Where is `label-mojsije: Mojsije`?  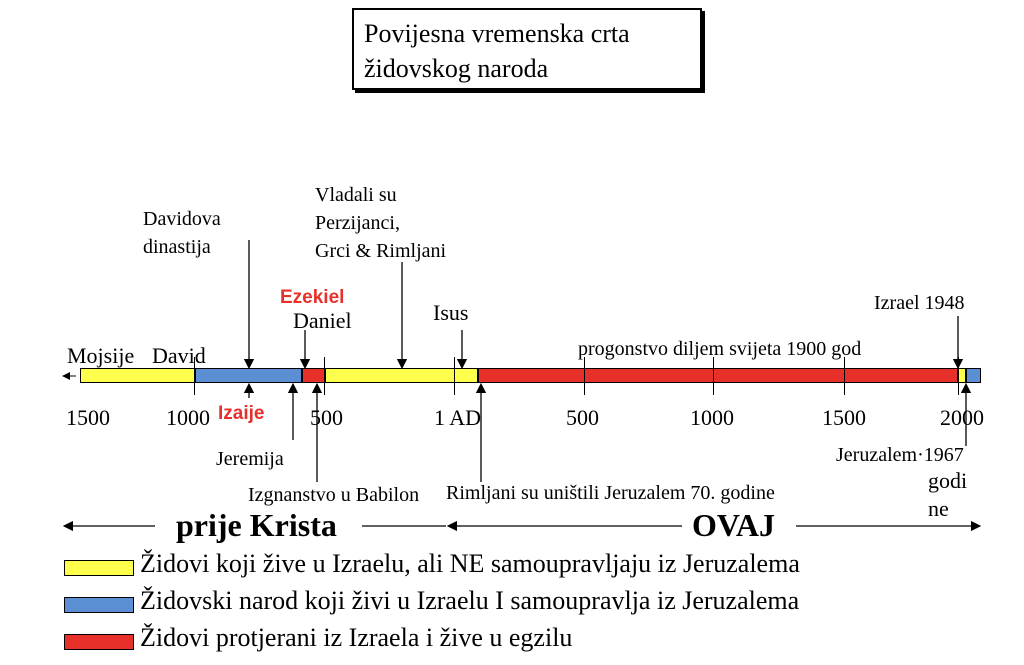 label-mojsije: Mojsije is located at coordinates (101, 355).